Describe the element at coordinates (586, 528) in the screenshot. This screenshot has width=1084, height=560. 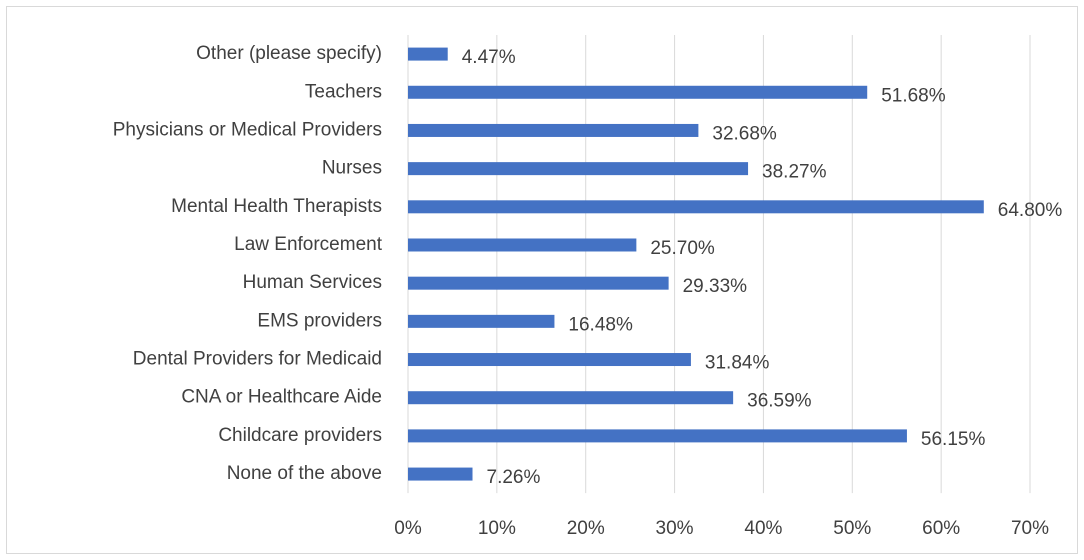
I see `x-tick-label: 20%` at that location.